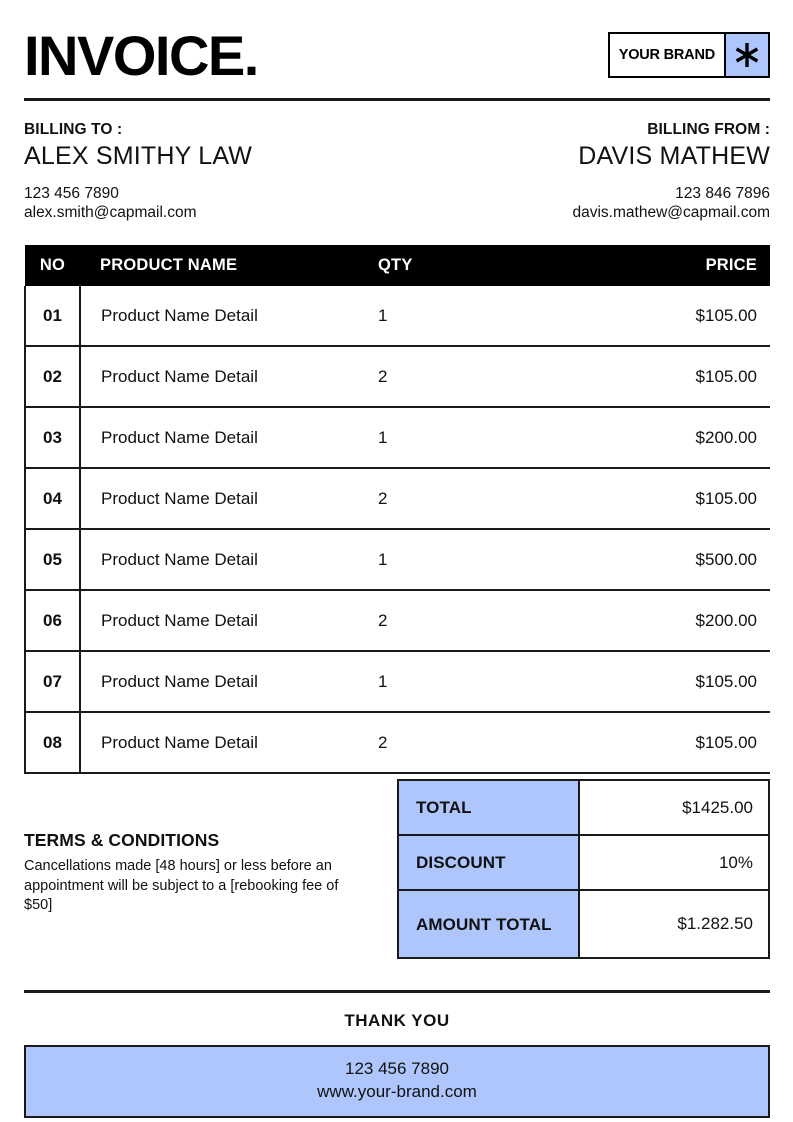 The height and width of the screenshot is (1122, 793). What do you see at coordinates (71, 193) in the screenshot?
I see `billing-to-phone: 123 456 7890` at bounding box center [71, 193].